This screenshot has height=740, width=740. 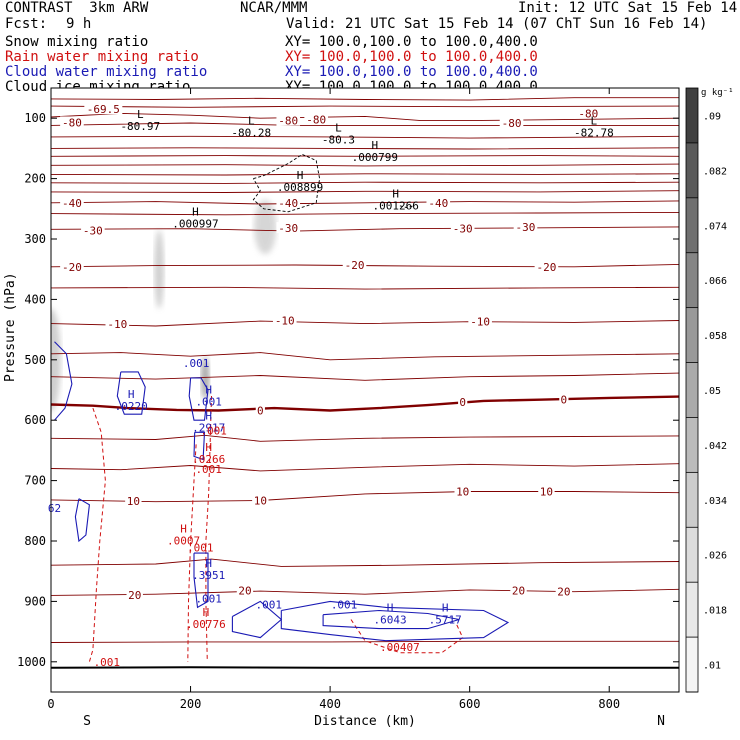 What do you see at coordinates (106, 72) in the screenshot?
I see `field-name-cloud-water: Cloud water mixing ratio` at bounding box center [106, 72].